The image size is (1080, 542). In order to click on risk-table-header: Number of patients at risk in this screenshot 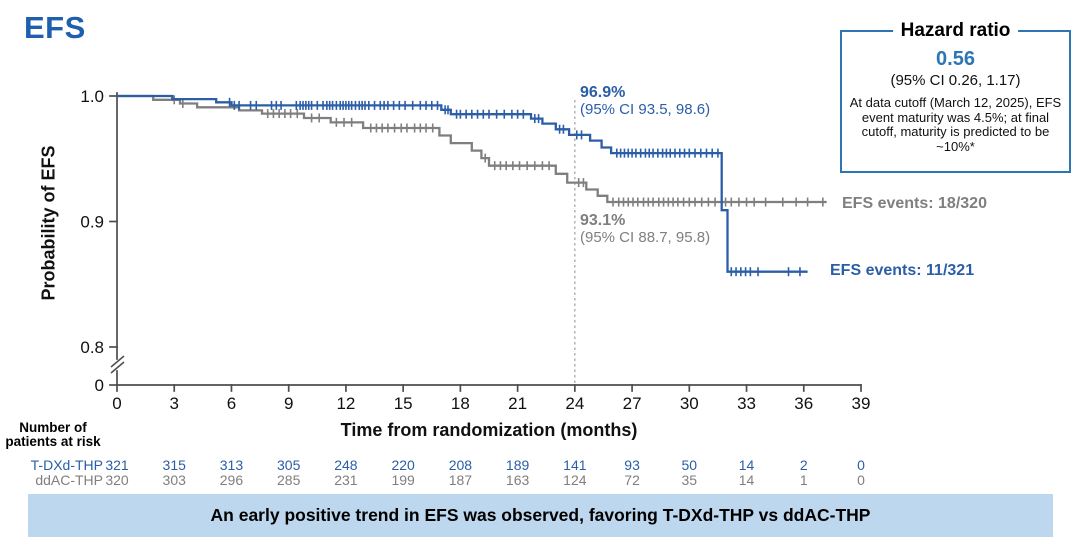, I will do `click(53, 435)`.